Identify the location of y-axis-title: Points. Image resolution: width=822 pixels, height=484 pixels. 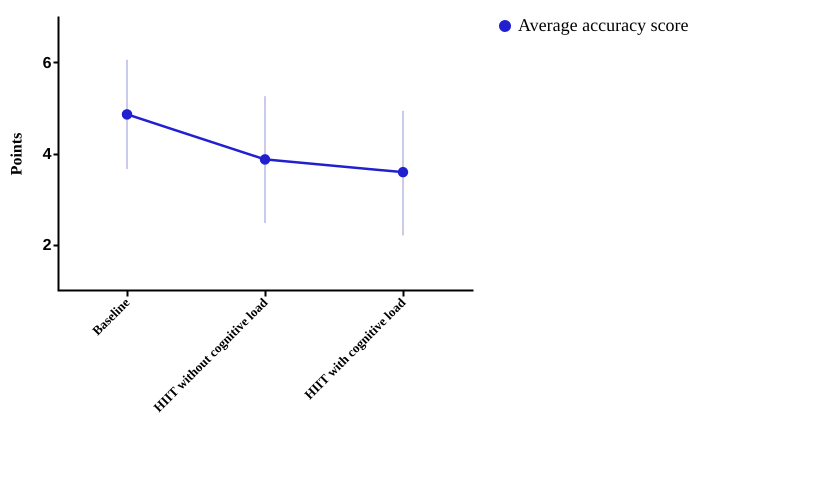
(17, 154).